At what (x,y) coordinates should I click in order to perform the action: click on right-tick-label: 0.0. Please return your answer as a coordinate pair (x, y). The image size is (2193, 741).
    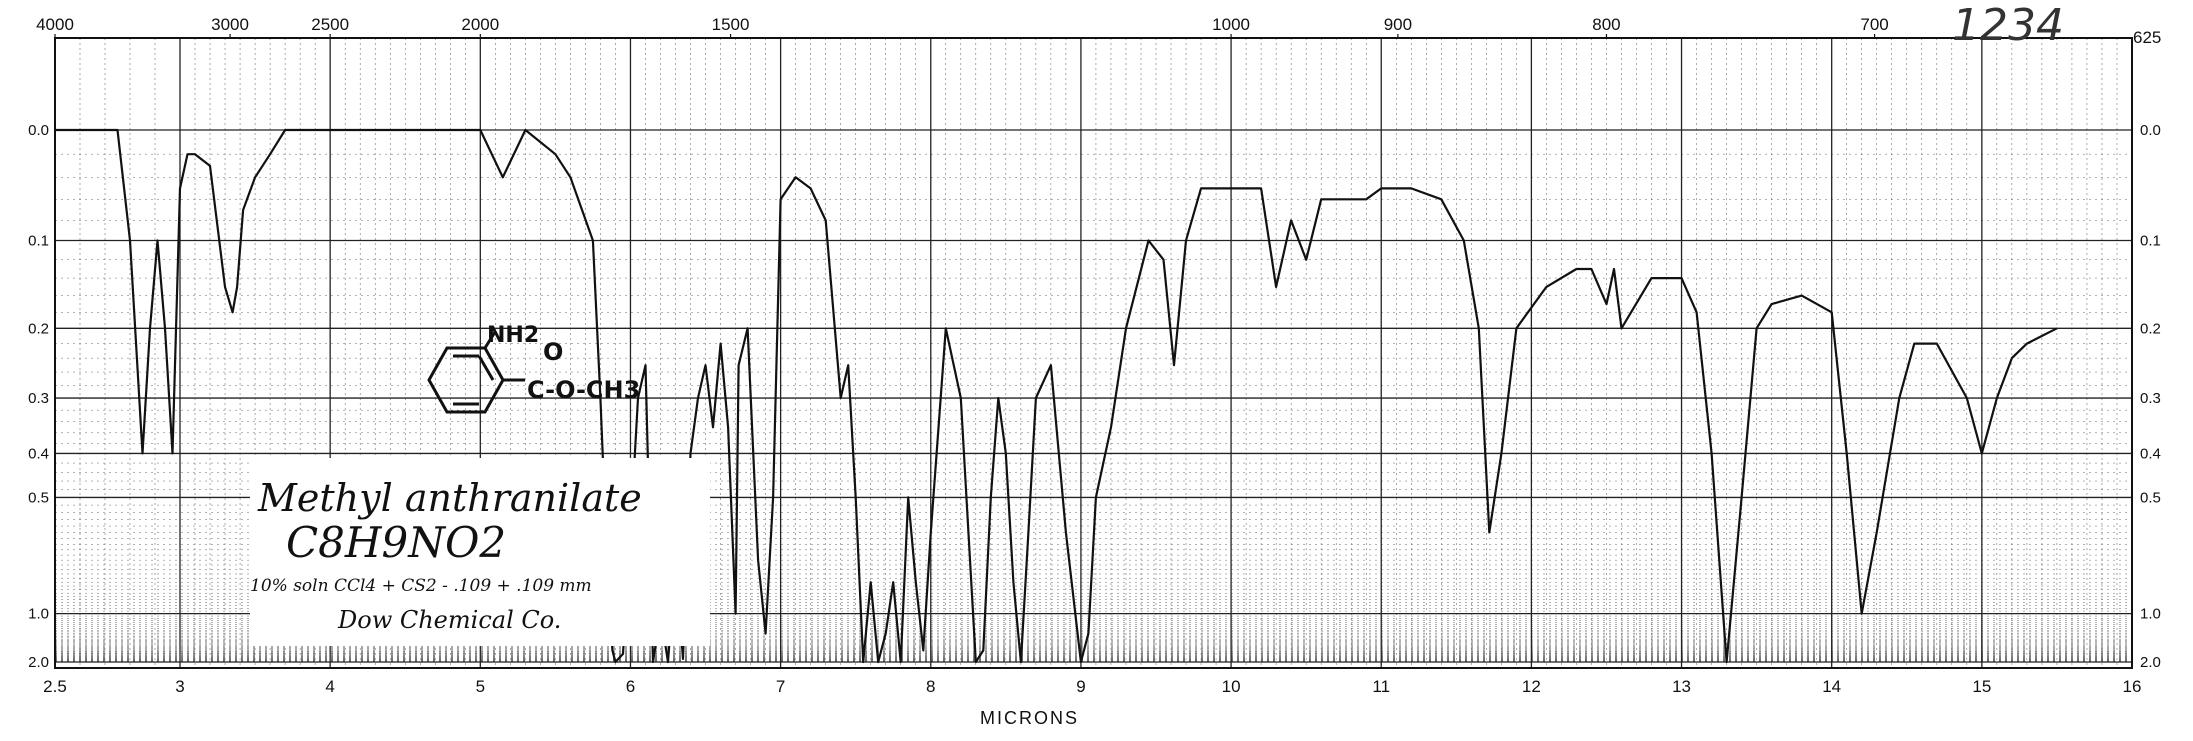
    Looking at the image, I should click on (2150, 130).